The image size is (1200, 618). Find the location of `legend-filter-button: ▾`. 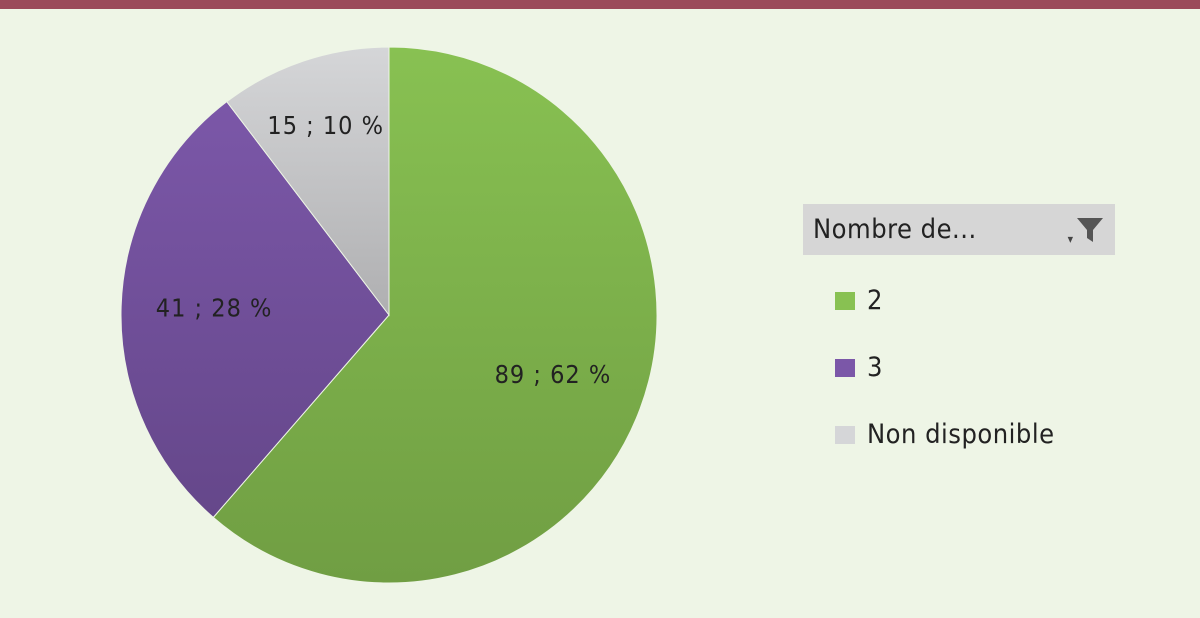

legend-filter-button: ▾ is located at coordinates (1086, 230).